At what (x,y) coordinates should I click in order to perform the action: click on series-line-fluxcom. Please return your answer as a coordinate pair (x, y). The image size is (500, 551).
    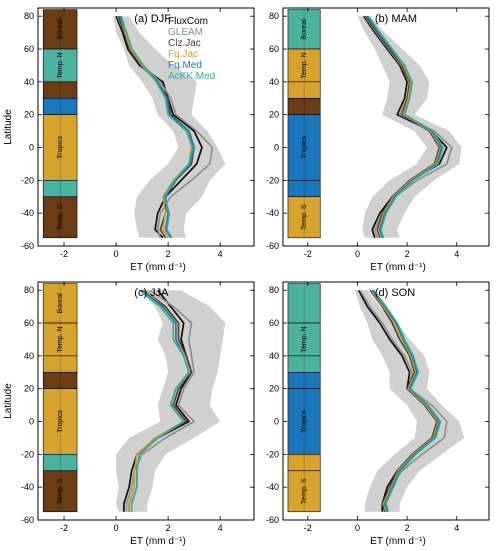
    Looking at the image, I should click on (158, 400).